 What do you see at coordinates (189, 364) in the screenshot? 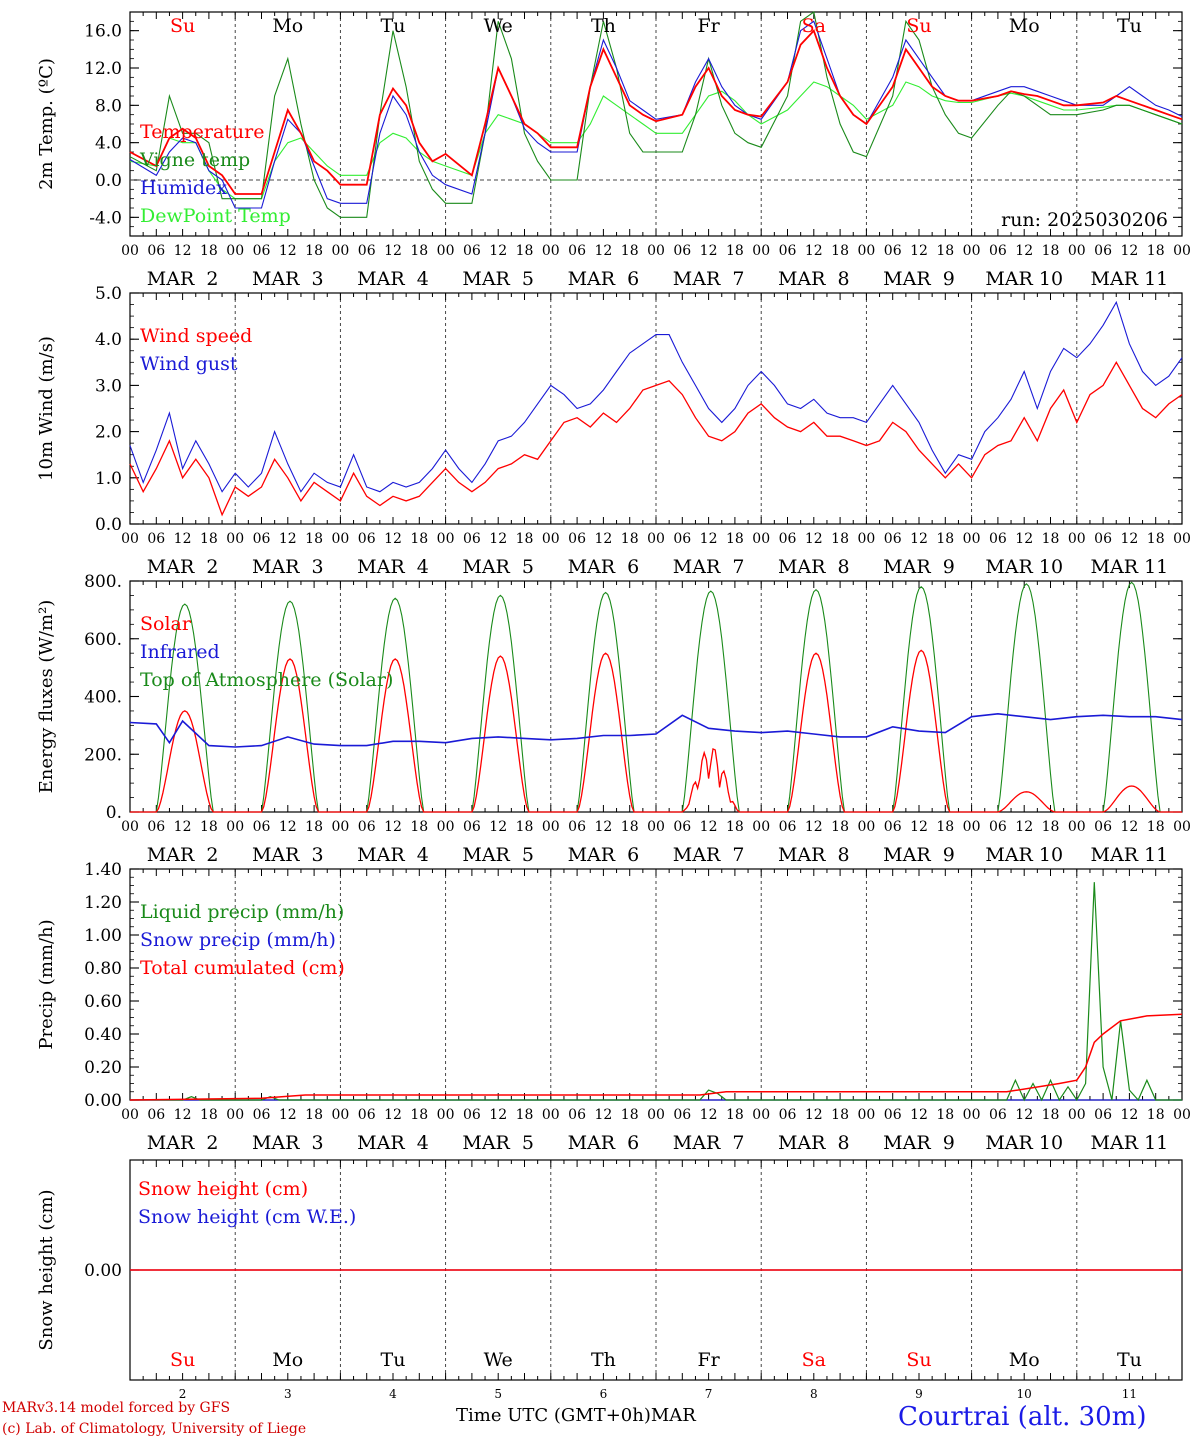
I see `legend-wind-gust: Wind gust` at bounding box center [189, 364].